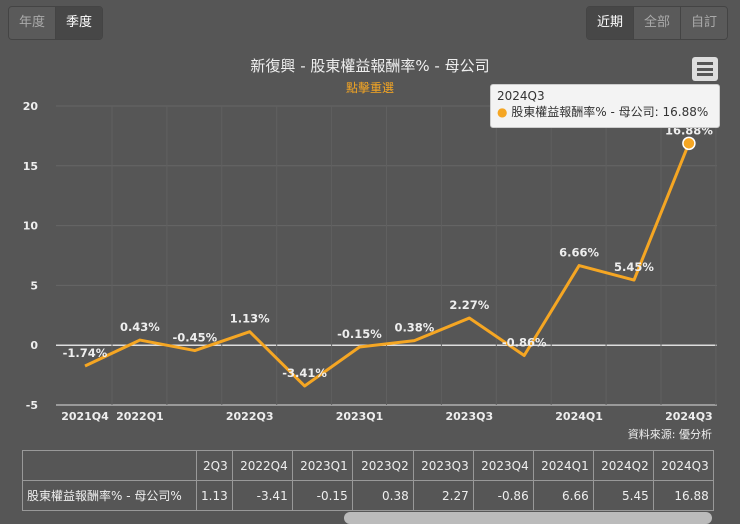 Image resolution: width=740 pixels, height=524 pixels. Describe the element at coordinates (31, 226) in the screenshot. I see `y-tick-label: 10` at that location.